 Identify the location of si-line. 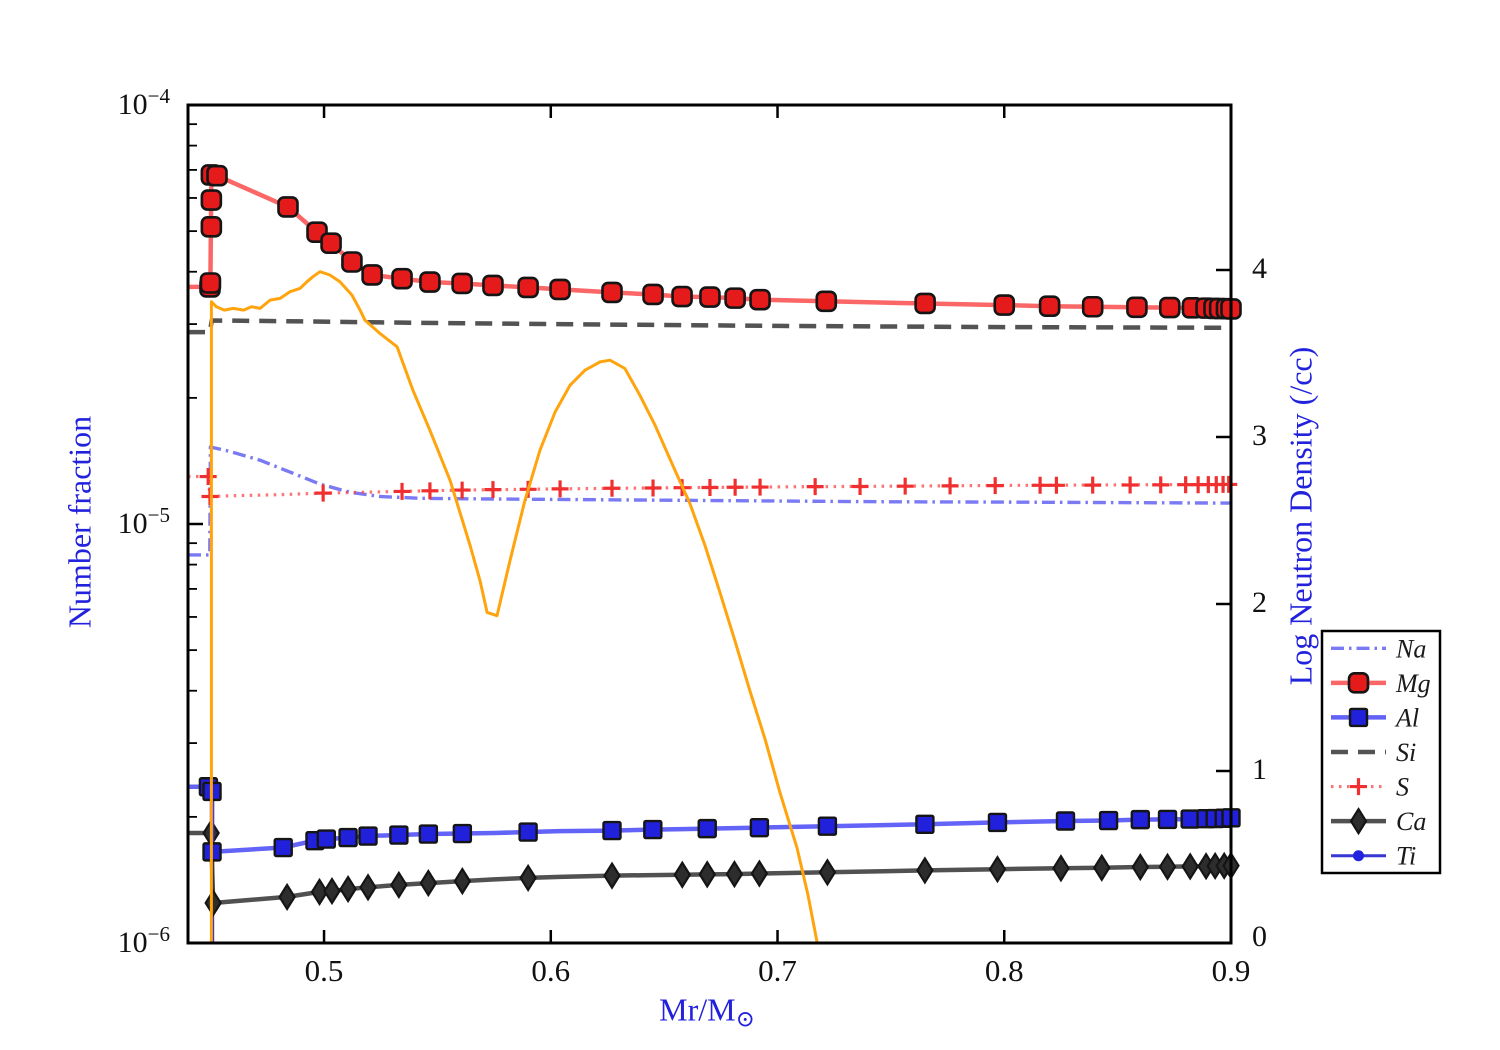
(709, 326).